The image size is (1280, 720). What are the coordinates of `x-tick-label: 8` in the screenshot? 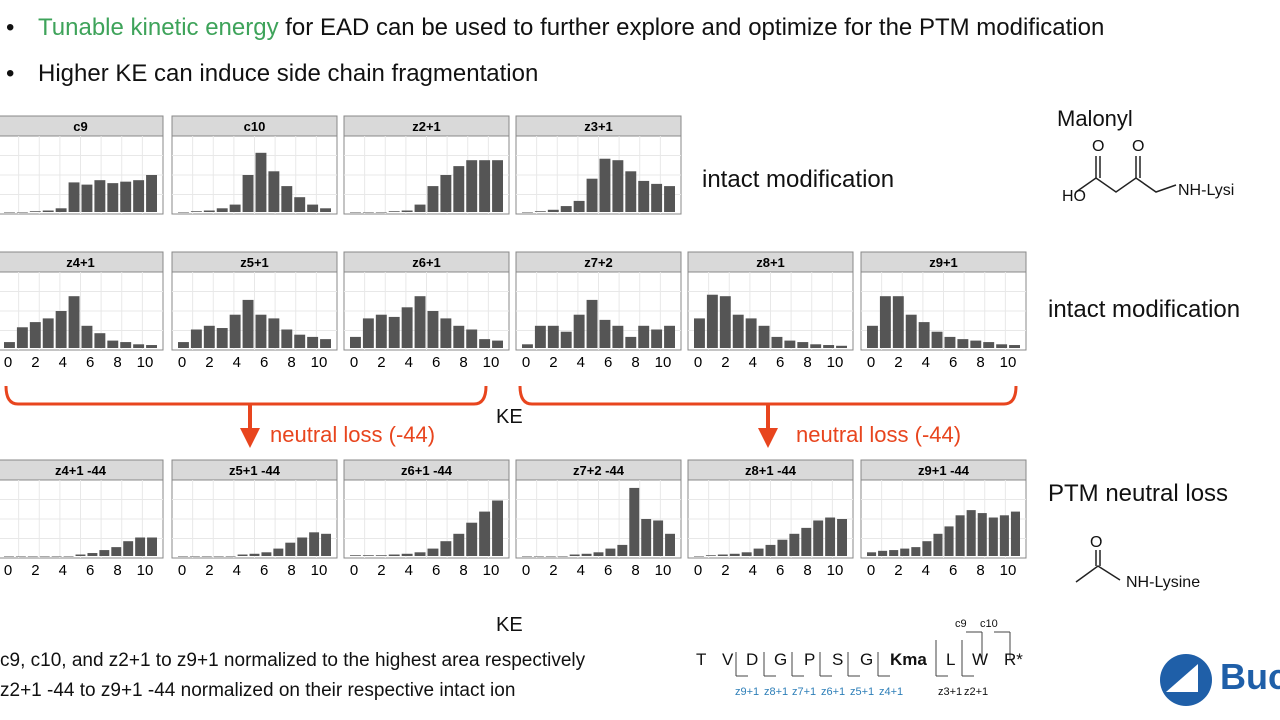 It's located at (807, 570).